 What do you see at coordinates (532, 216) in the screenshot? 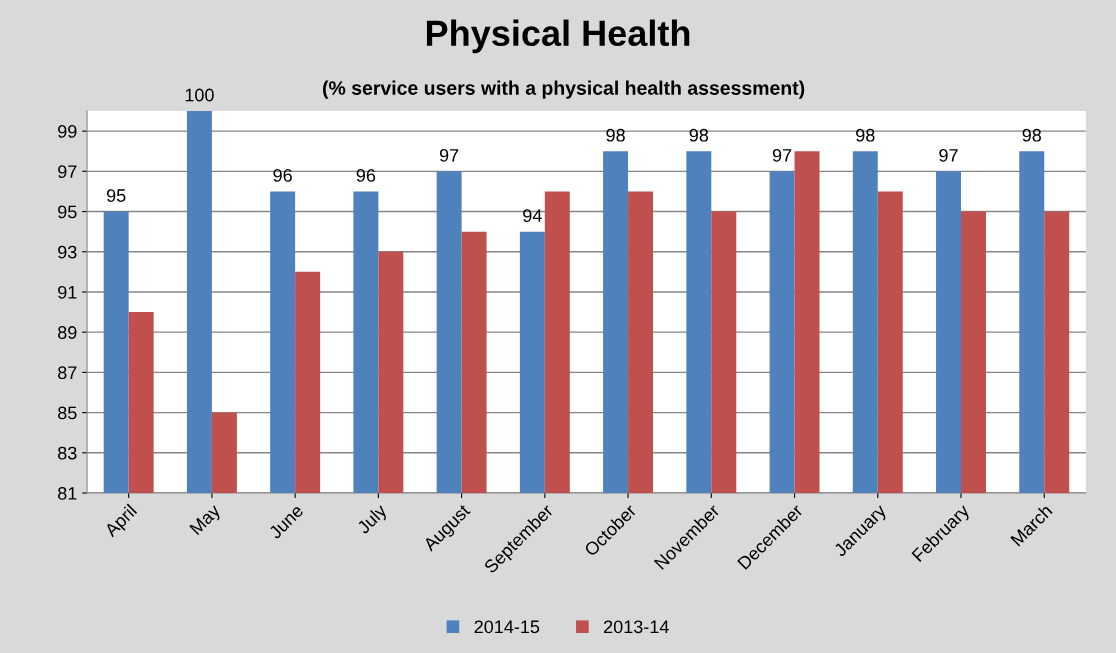
I see `data-label: 94` at bounding box center [532, 216].